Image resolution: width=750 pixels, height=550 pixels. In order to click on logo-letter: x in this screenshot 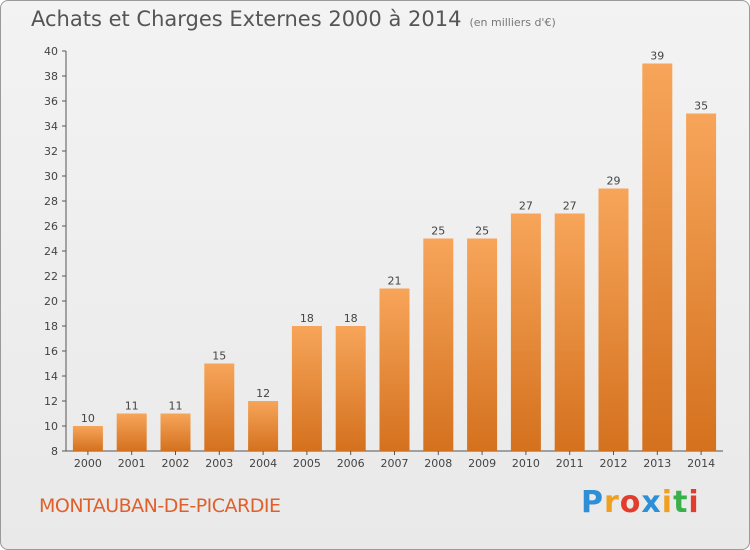, I will do `click(651, 502)`.